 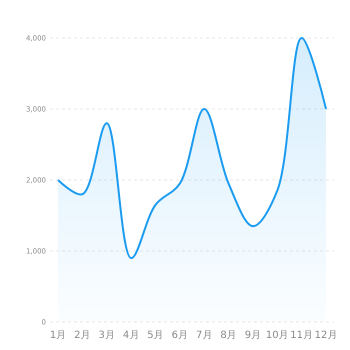 What do you see at coordinates (277, 335) in the screenshot?
I see `x-tick-label: 10月` at bounding box center [277, 335].